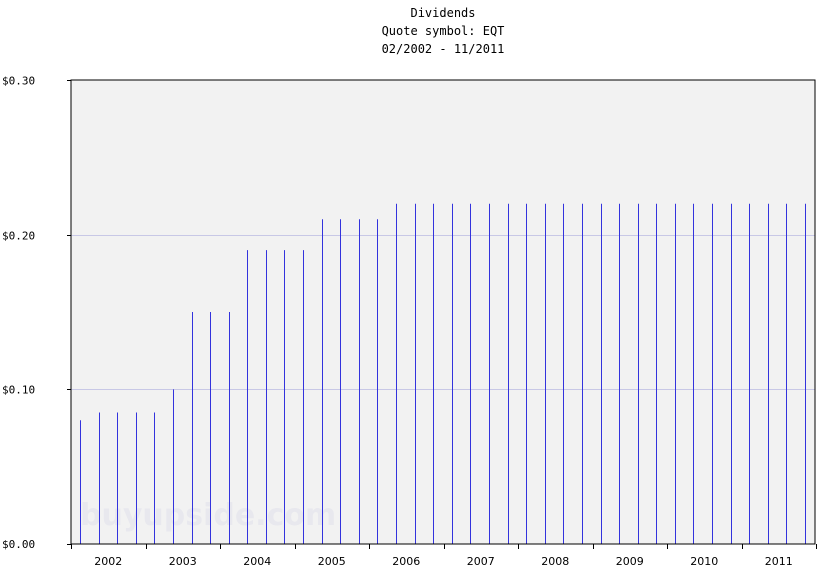 The width and height of the screenshot is (836, 578). I want to click on x-tick-label: 2007, so click(481, 561).